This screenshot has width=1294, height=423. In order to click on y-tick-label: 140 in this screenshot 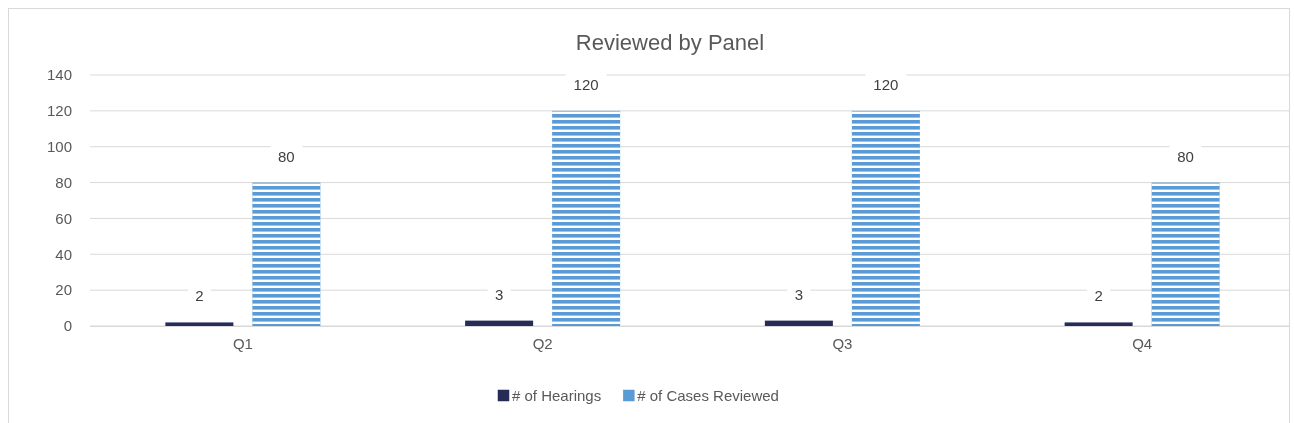, I will do `click(59, 75)`.